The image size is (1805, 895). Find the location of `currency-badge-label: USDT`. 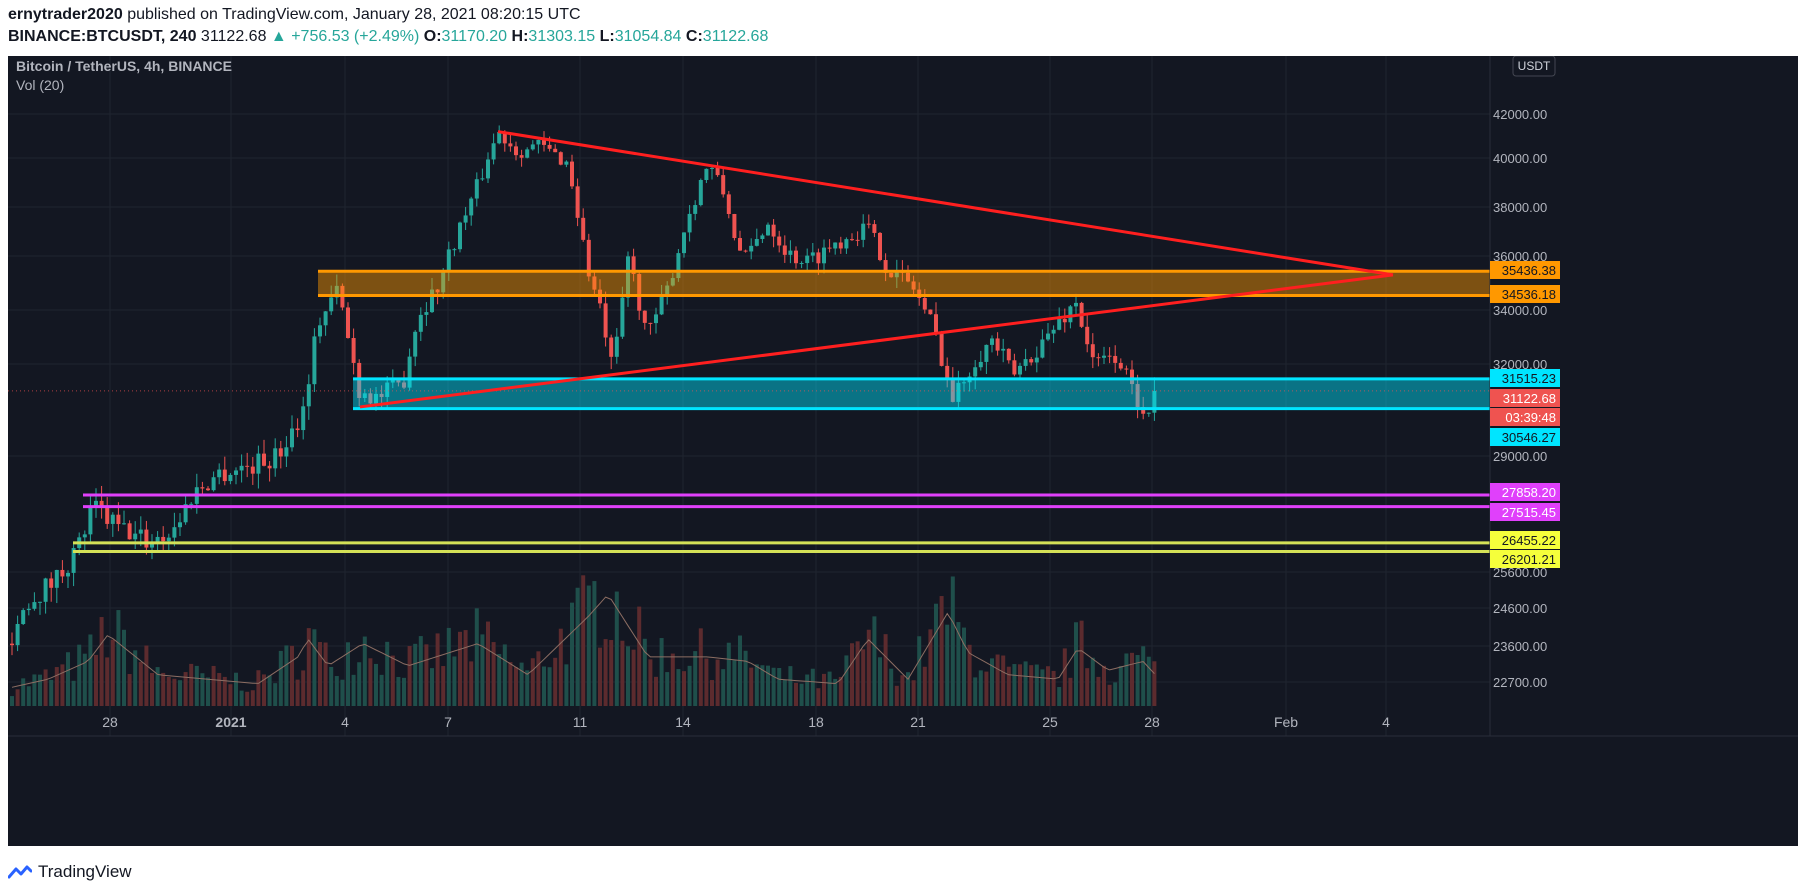

currency-badge-label: USDT is located at coordinates (1534, 66).